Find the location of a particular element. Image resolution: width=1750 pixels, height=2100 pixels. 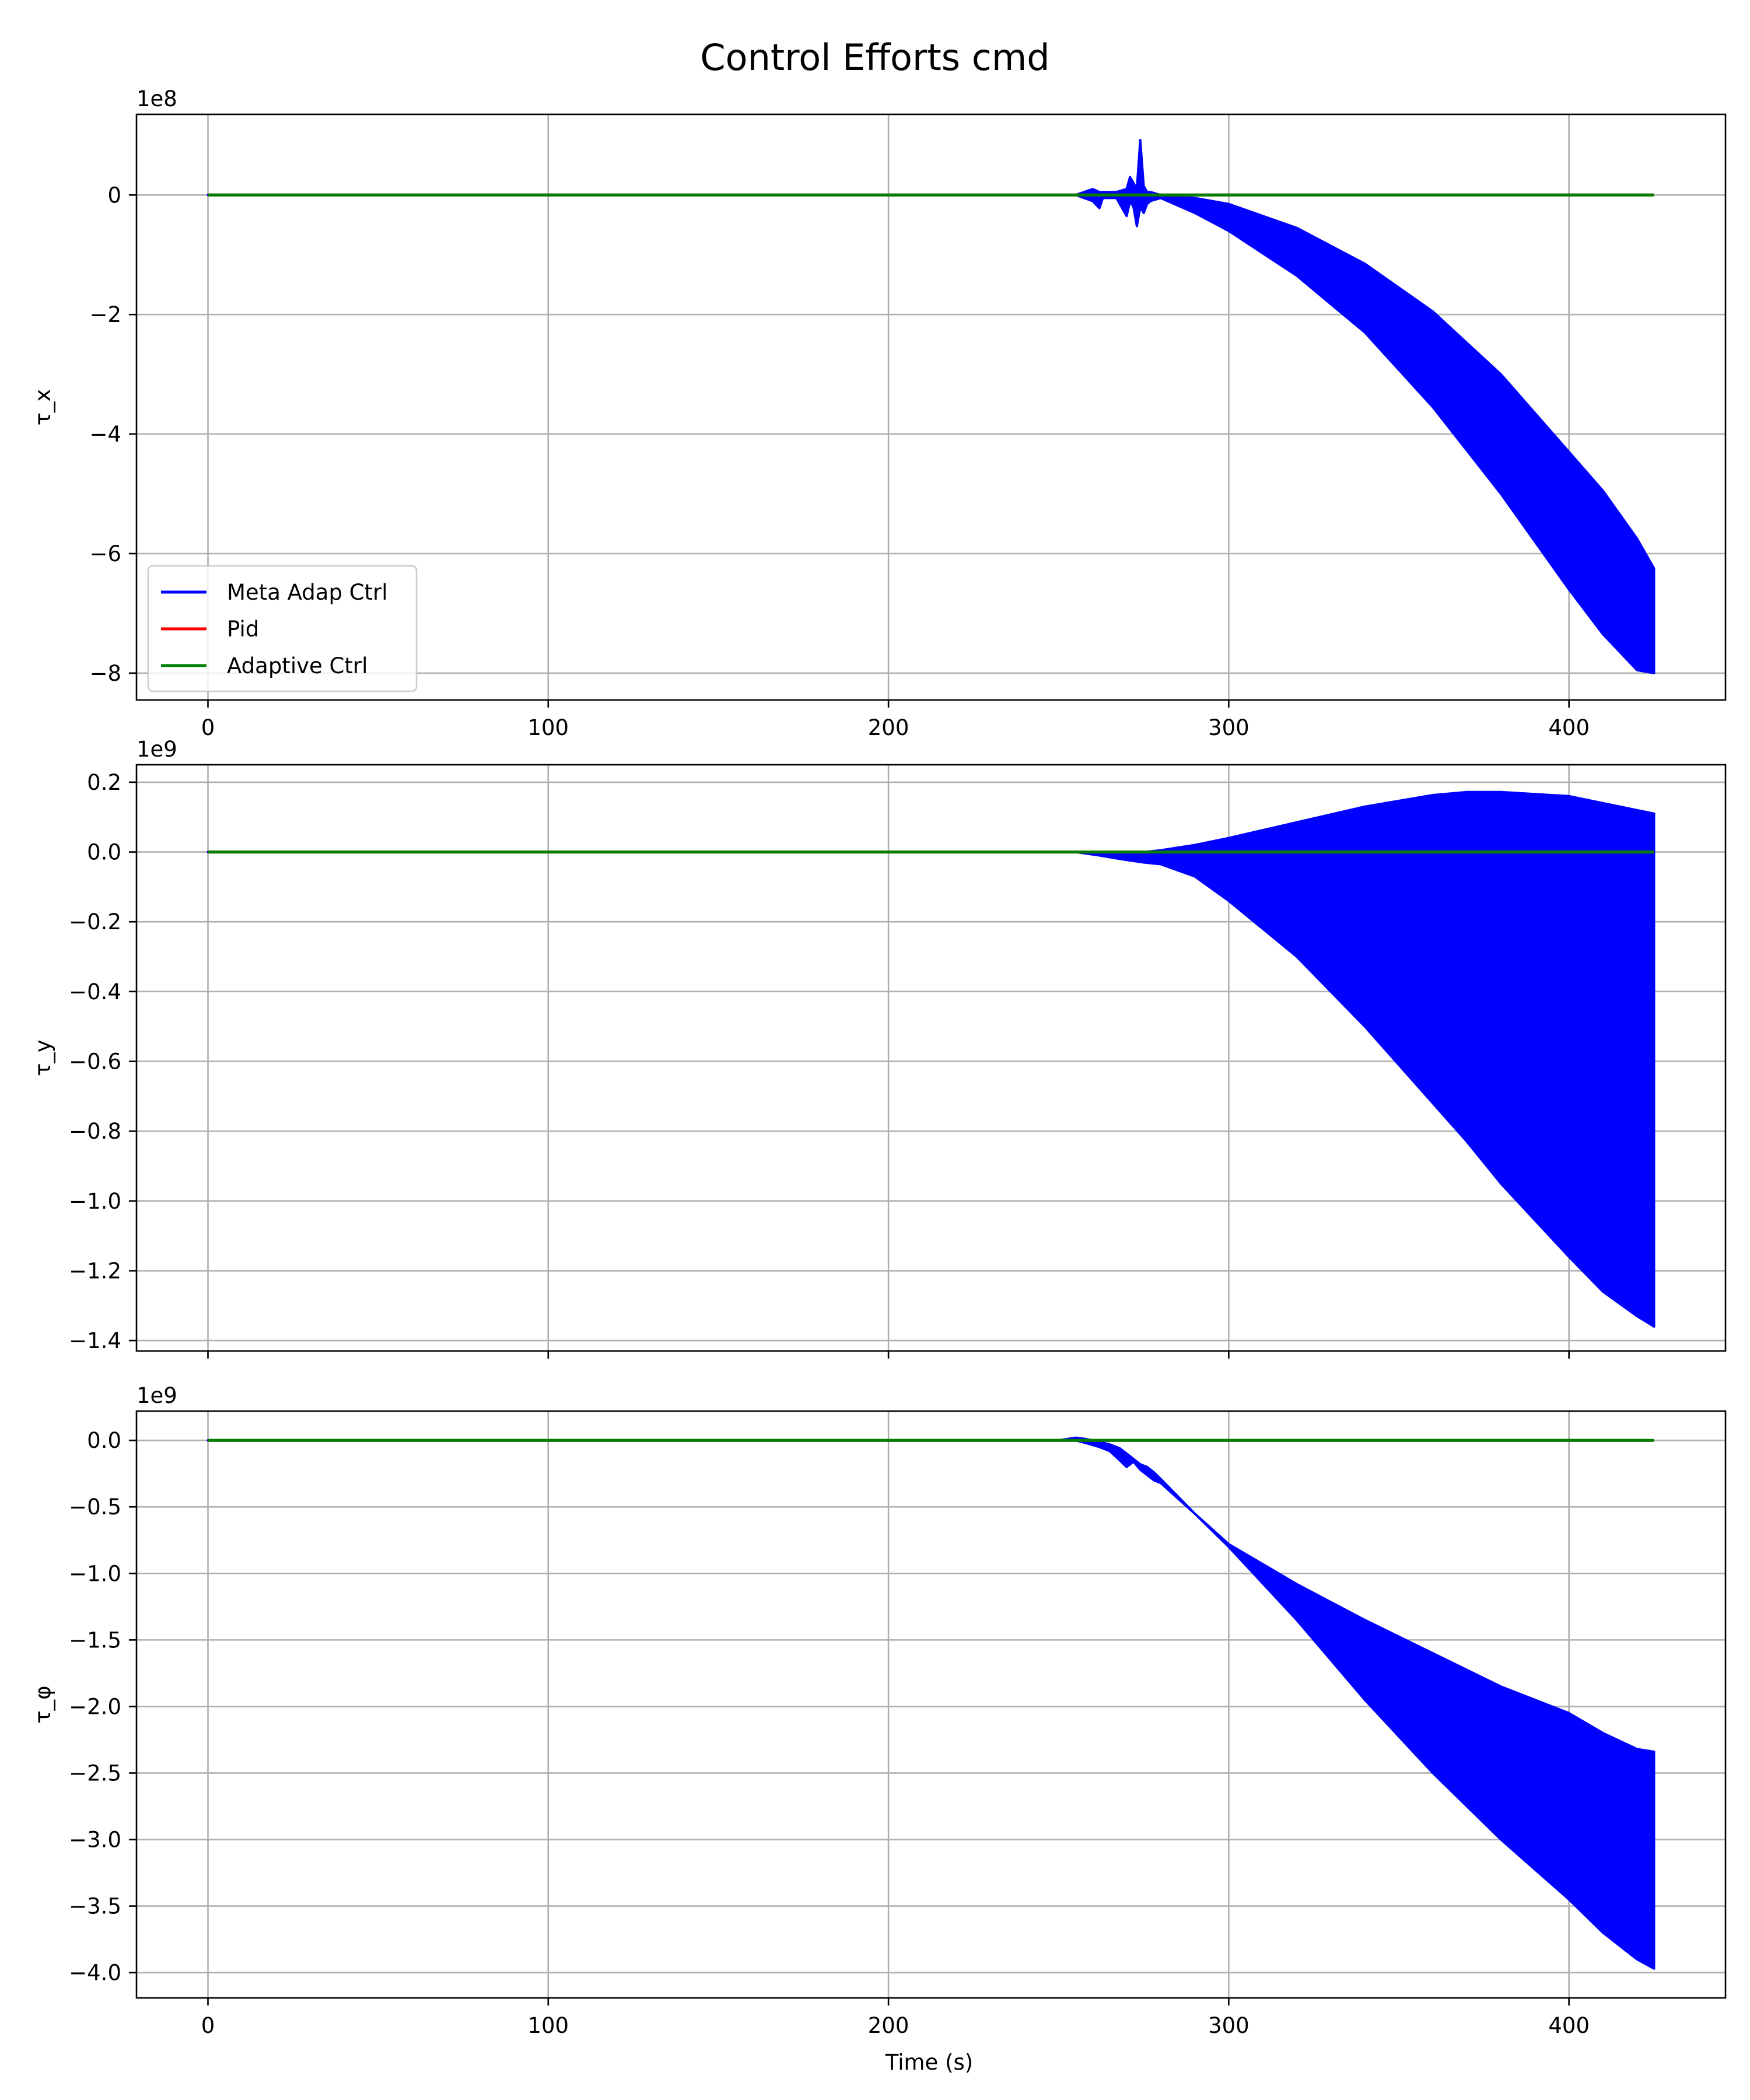

y-tick-label: −0.5 is located at coordinates (95, 1507).